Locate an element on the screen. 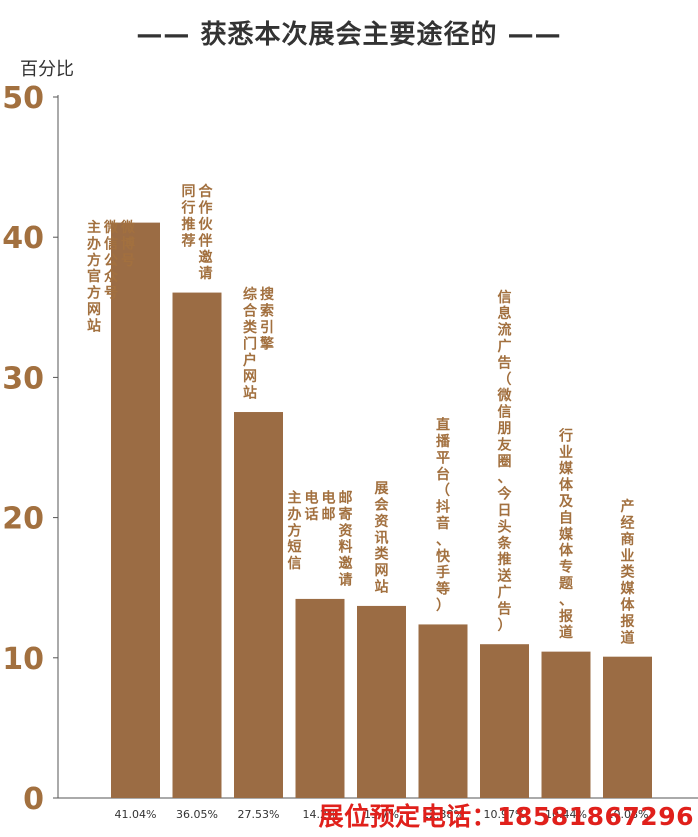 The image size is (698, 837). category-label-column: 合作伙伴邀请 is located at coordinates (206, 232).